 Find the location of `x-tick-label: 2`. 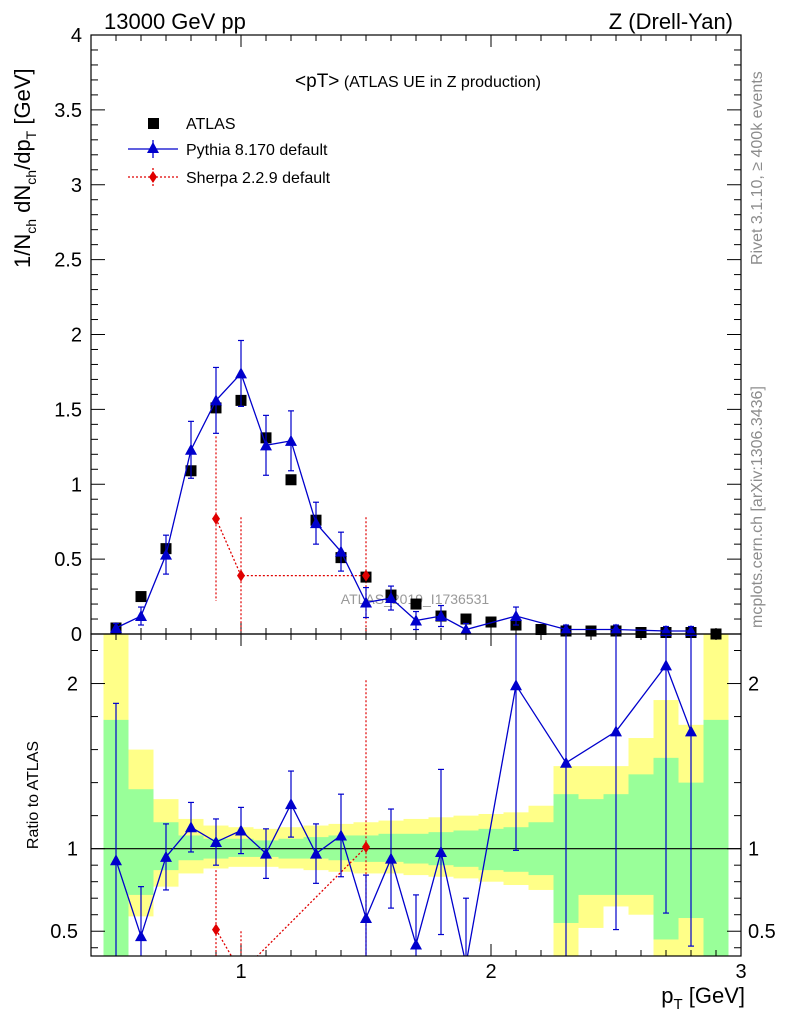

x-tick-label: 2 is located at coordinates (490, 972).